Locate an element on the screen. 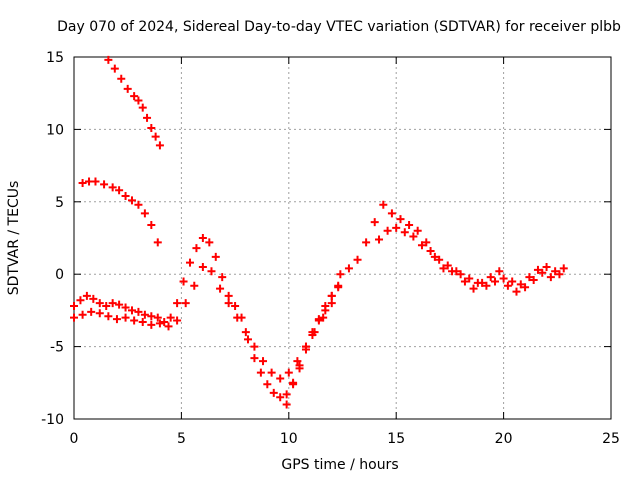 This screenshot has height=480, width=640. y-tick-label: 15 is located at coordinates (55, 58).